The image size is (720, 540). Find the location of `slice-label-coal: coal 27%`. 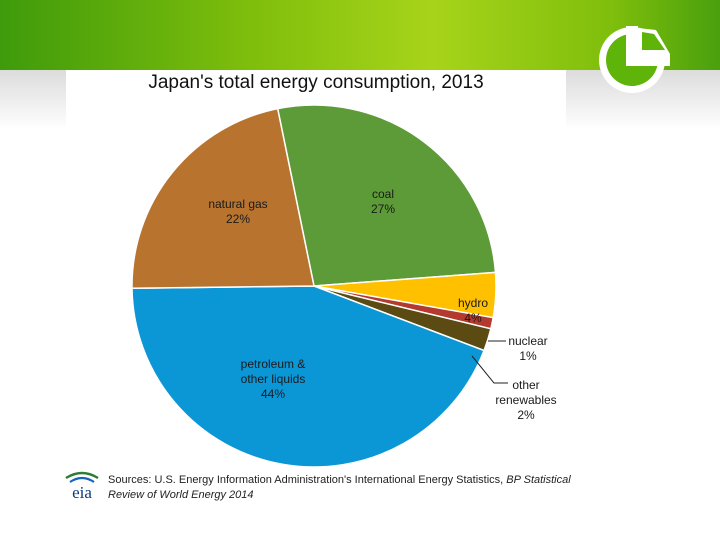

slice-label-coal: coal 27% is located at coordinates (383, 201).